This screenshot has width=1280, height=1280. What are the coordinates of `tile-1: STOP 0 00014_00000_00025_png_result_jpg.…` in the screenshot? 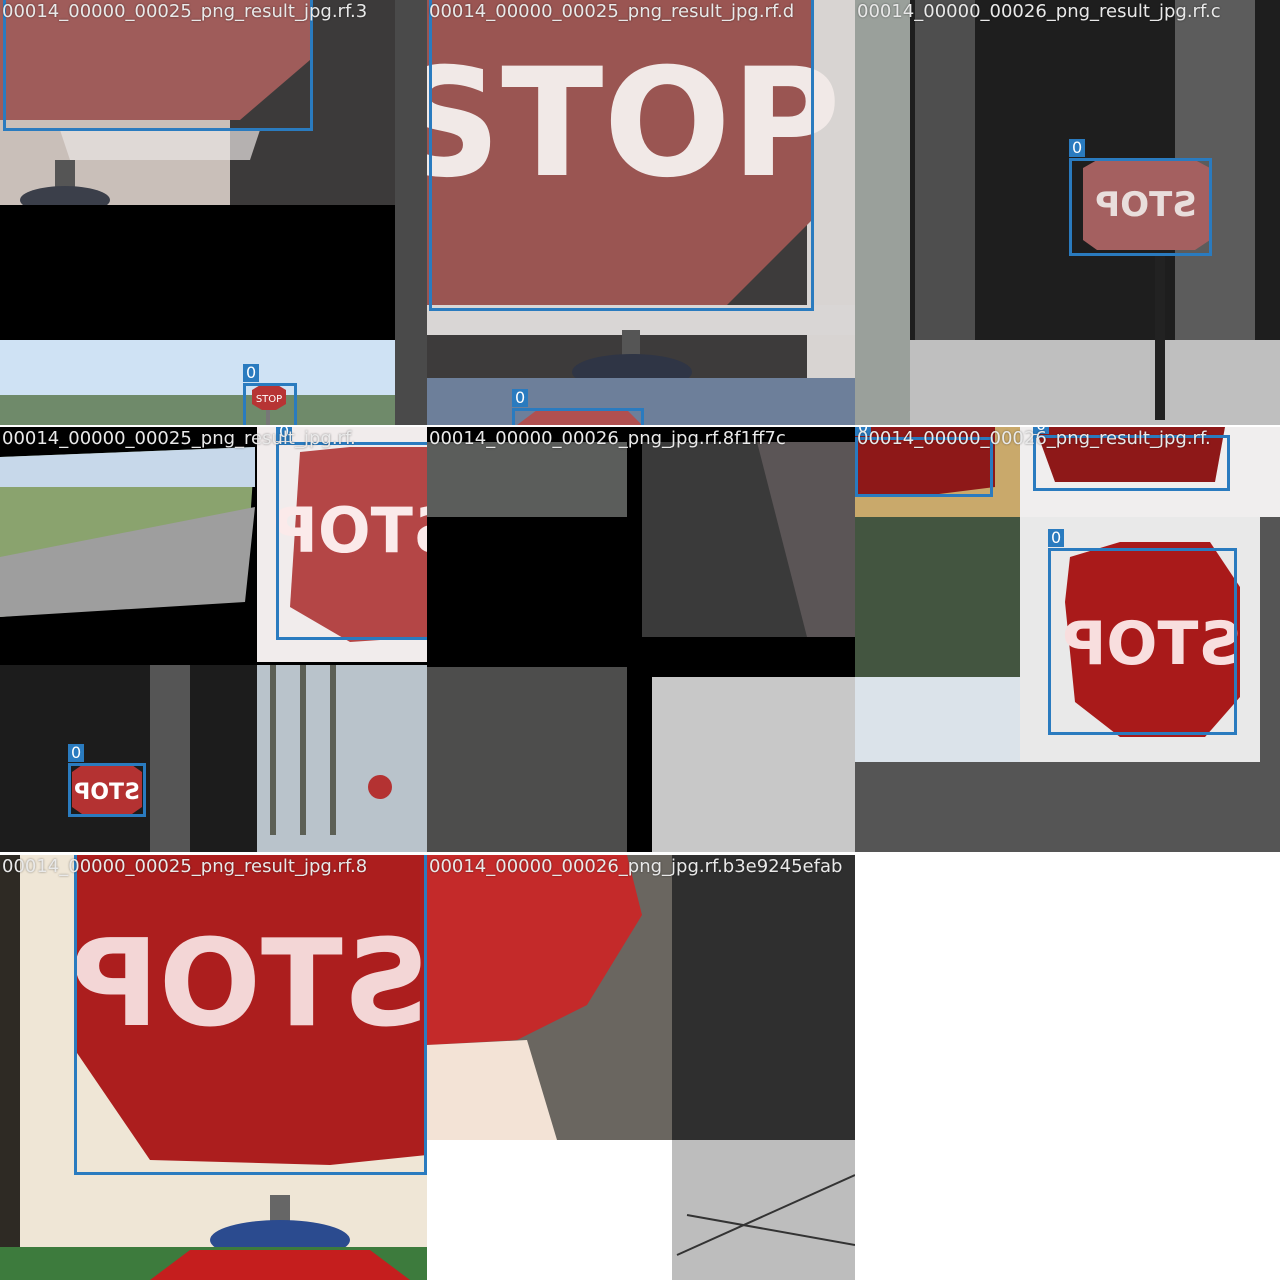 It's located at (213, 212).